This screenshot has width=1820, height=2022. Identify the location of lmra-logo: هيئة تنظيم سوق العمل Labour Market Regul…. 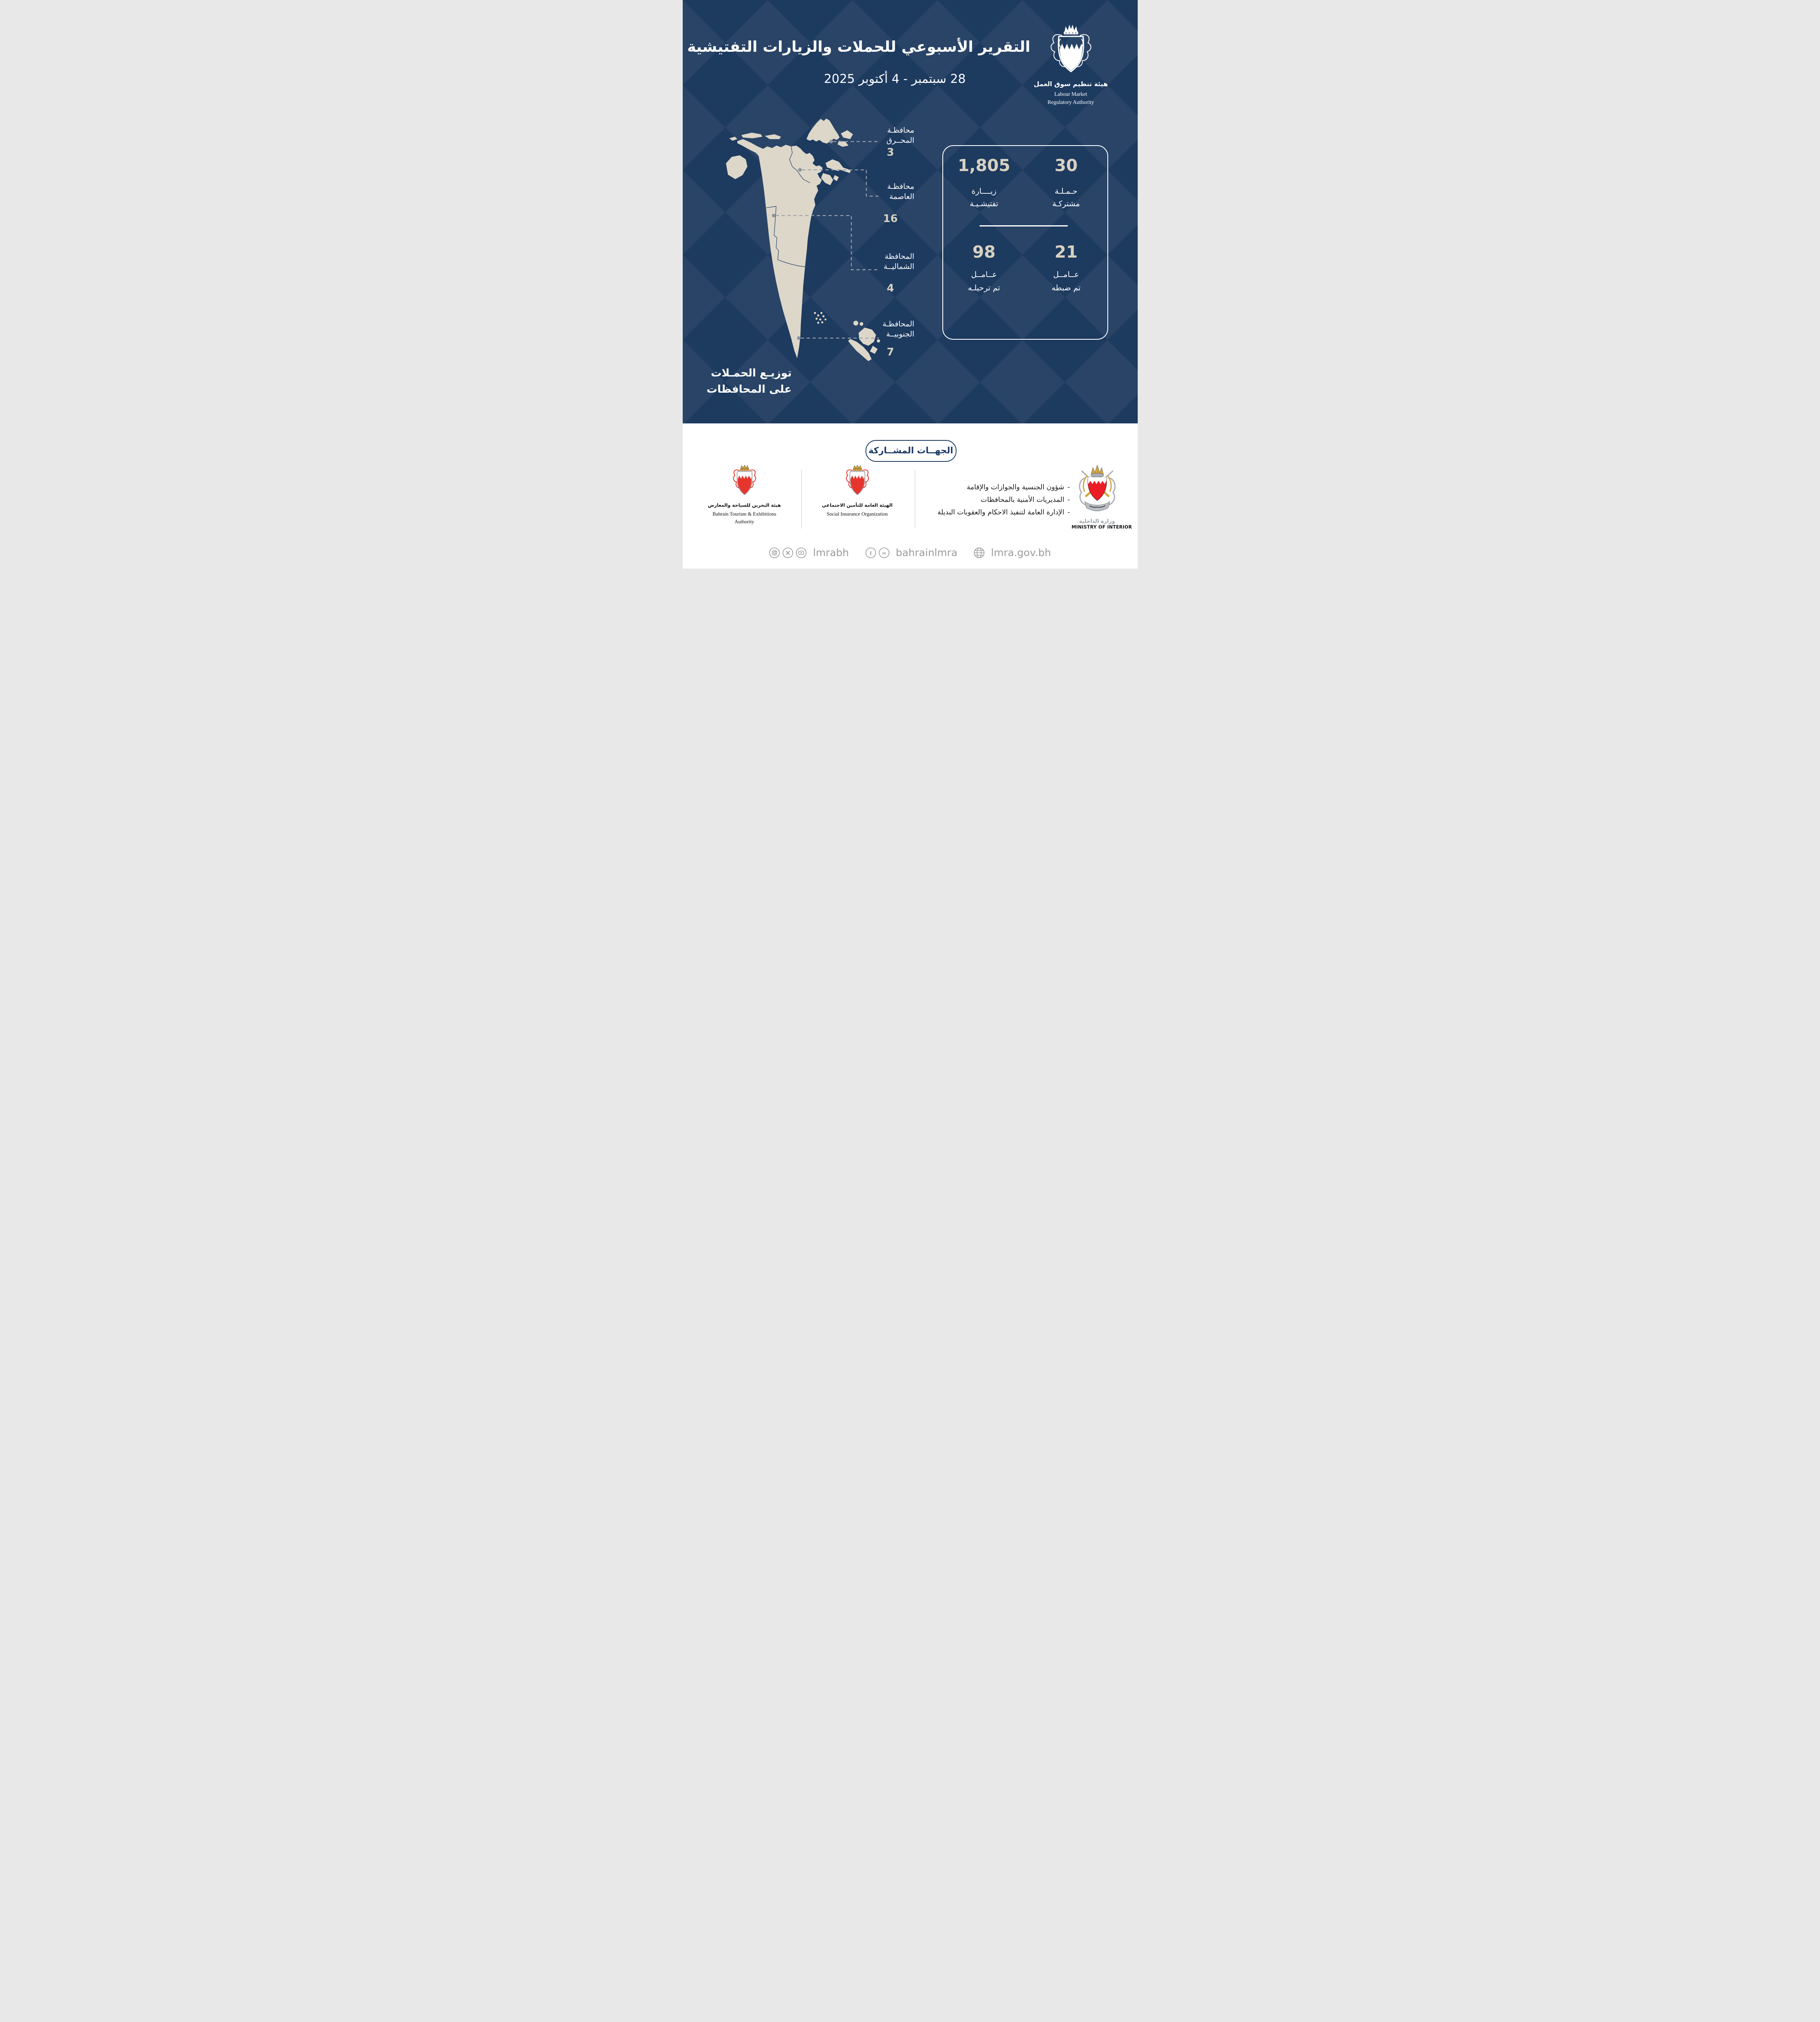
(1071, 65).